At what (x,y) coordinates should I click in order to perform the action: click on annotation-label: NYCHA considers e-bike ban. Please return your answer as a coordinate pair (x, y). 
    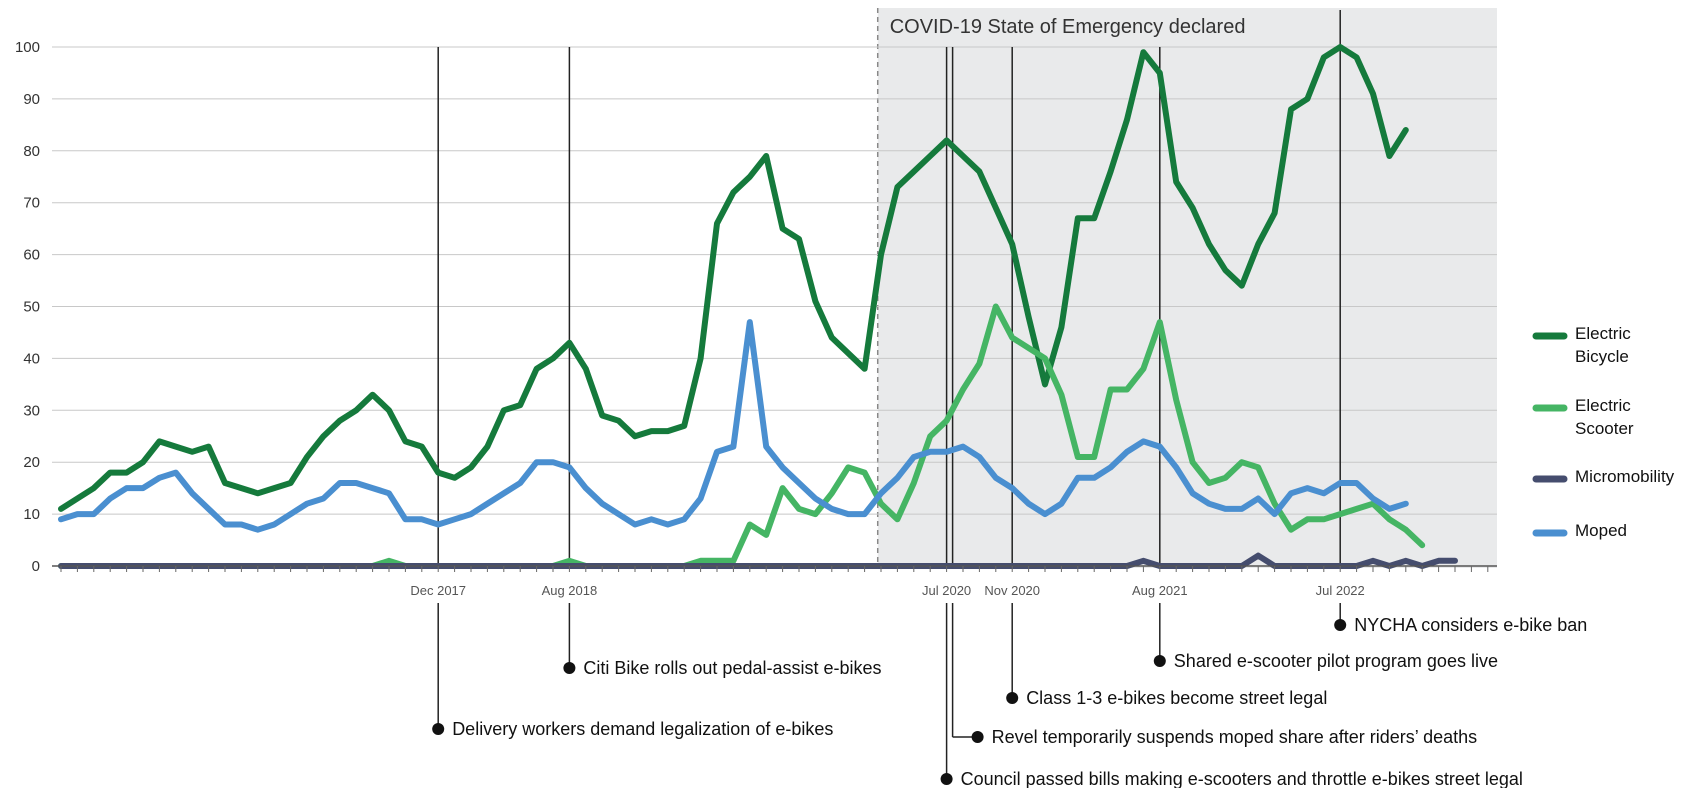
    Looking at the image, I should click on (1470, 625).